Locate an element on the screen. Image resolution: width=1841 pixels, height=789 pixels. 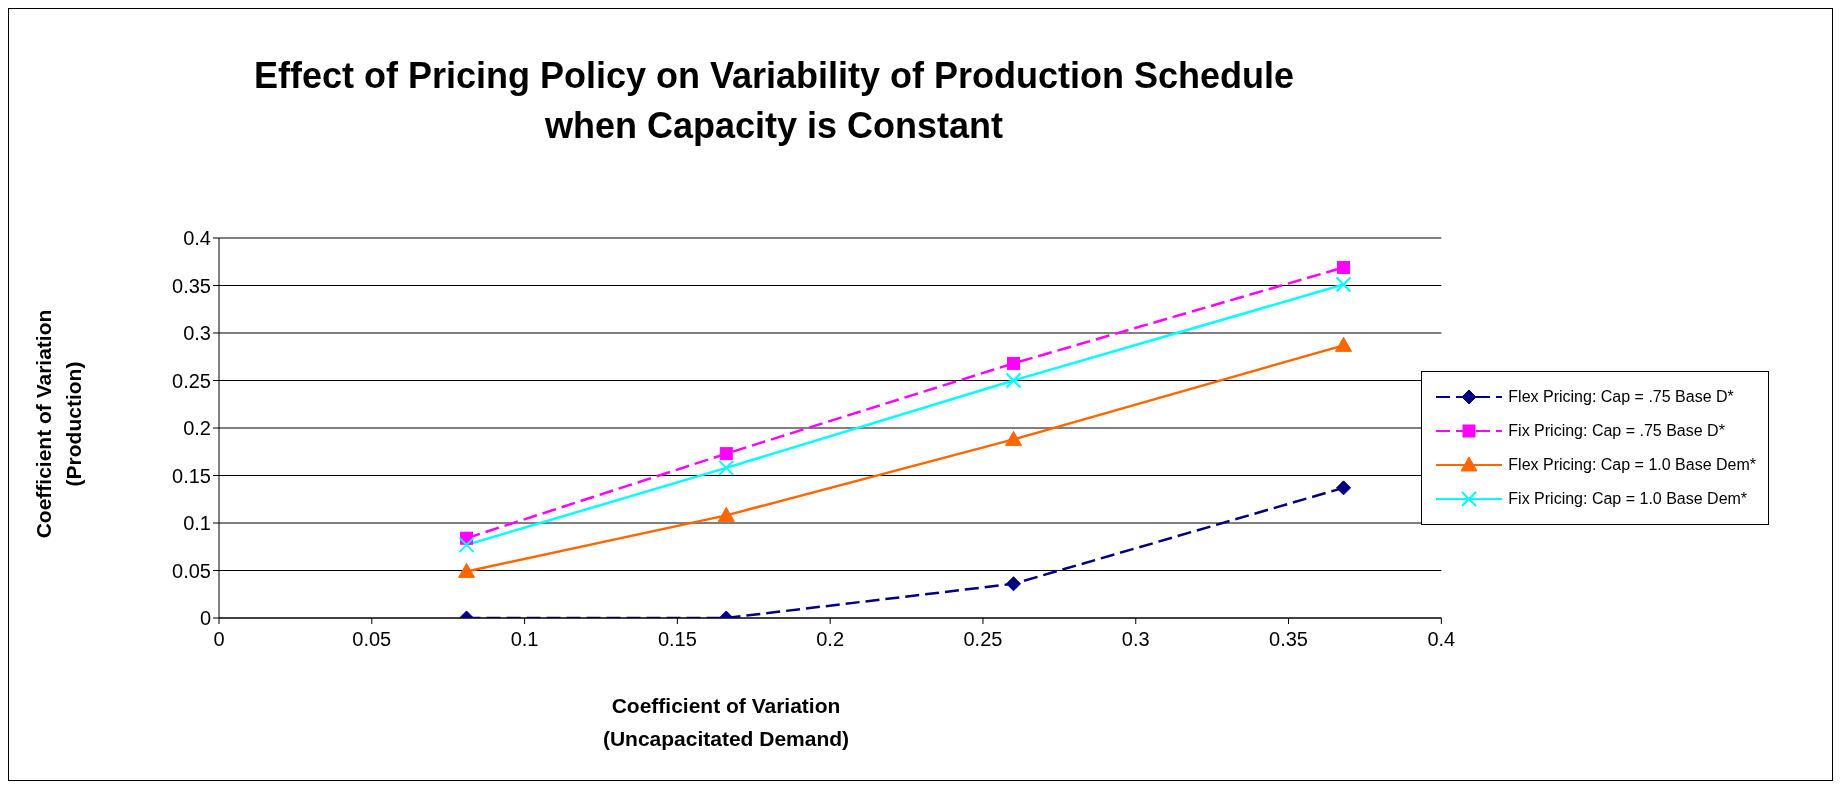
x-tick-label: 0 is located at coordinates (219, 639).